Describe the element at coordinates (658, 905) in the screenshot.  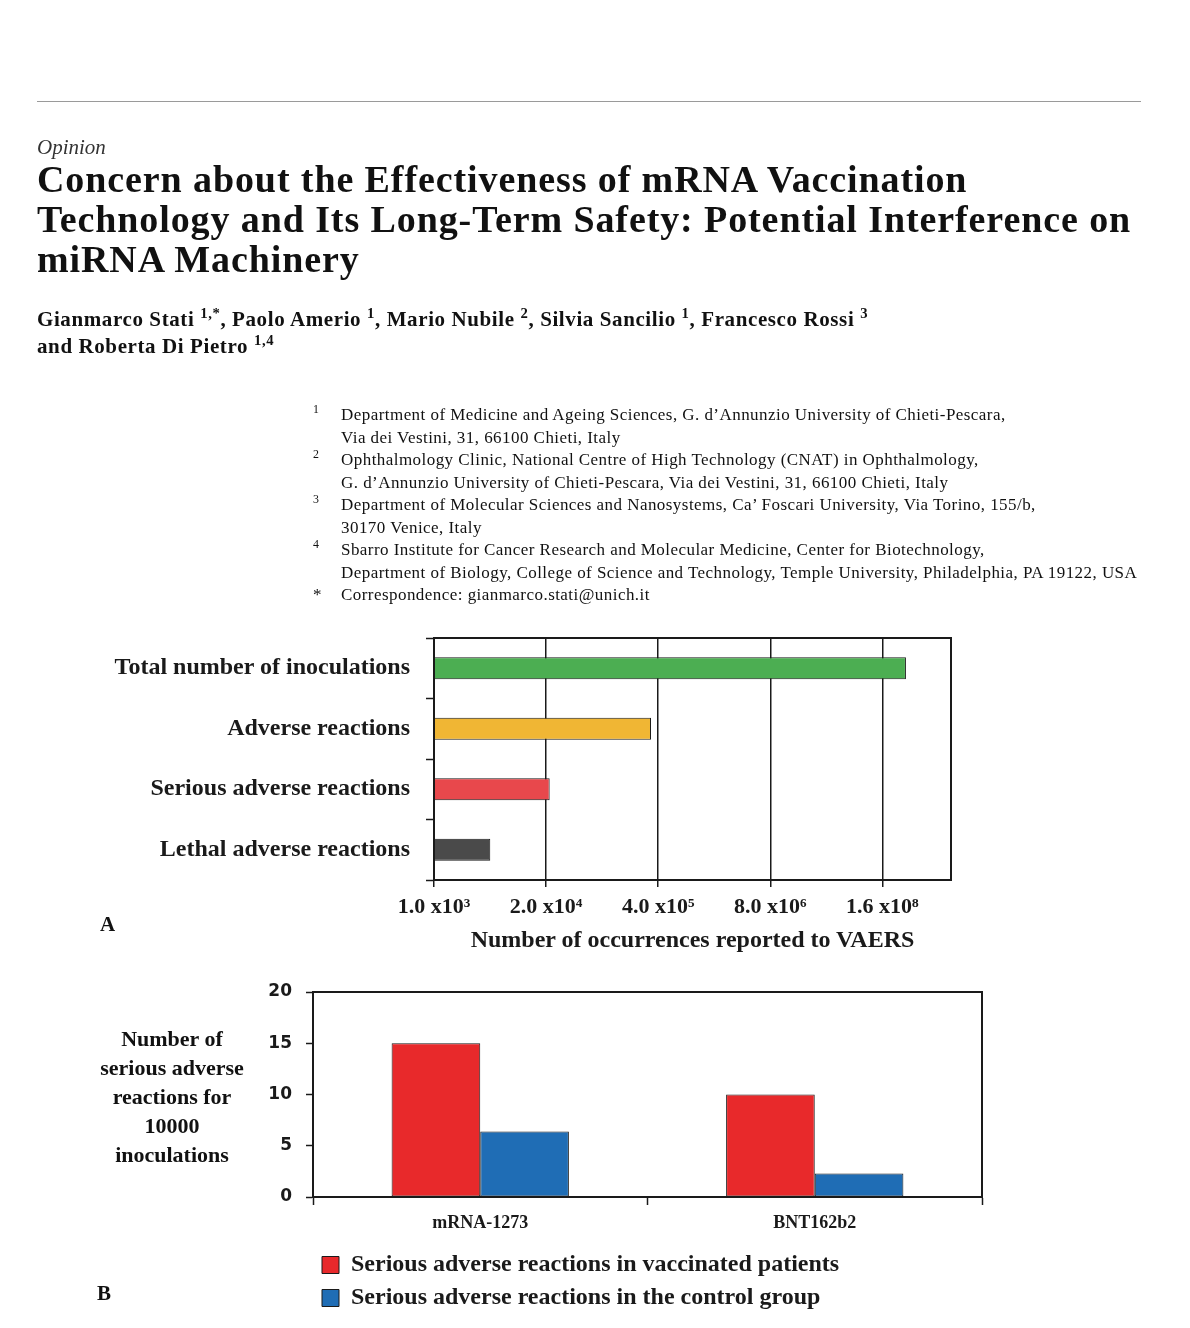
I see `x-tick-label: 4.0 x10⁵` at that location.